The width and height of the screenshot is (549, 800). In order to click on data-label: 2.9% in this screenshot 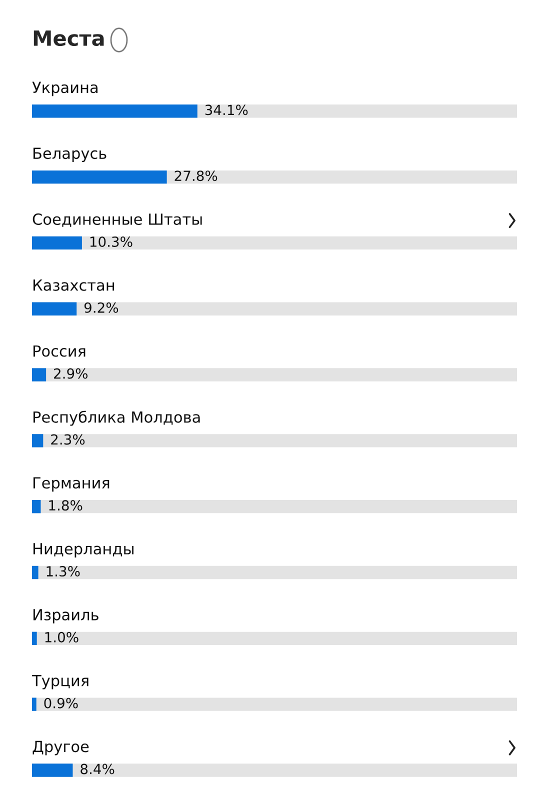, I will do `click(71, 373)`.